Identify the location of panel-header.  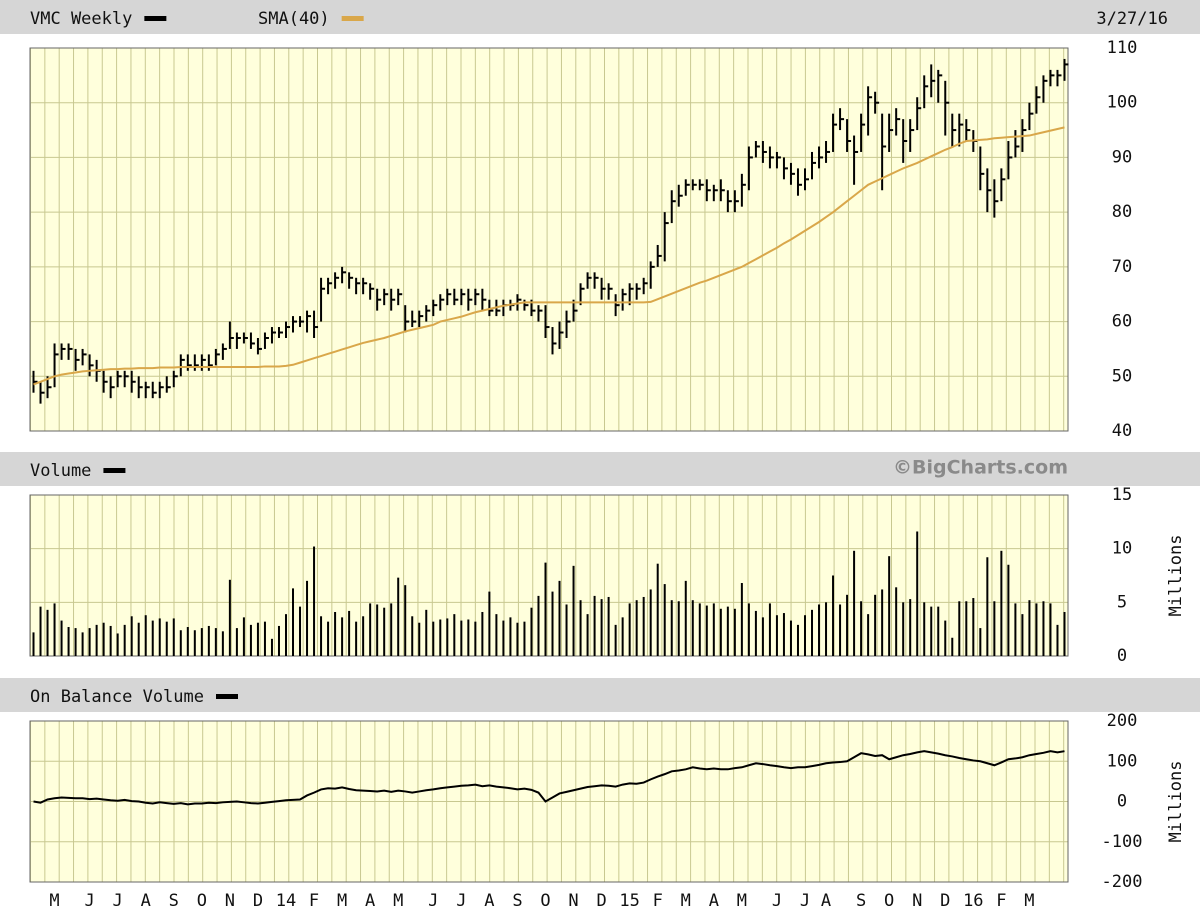
(600, 469).